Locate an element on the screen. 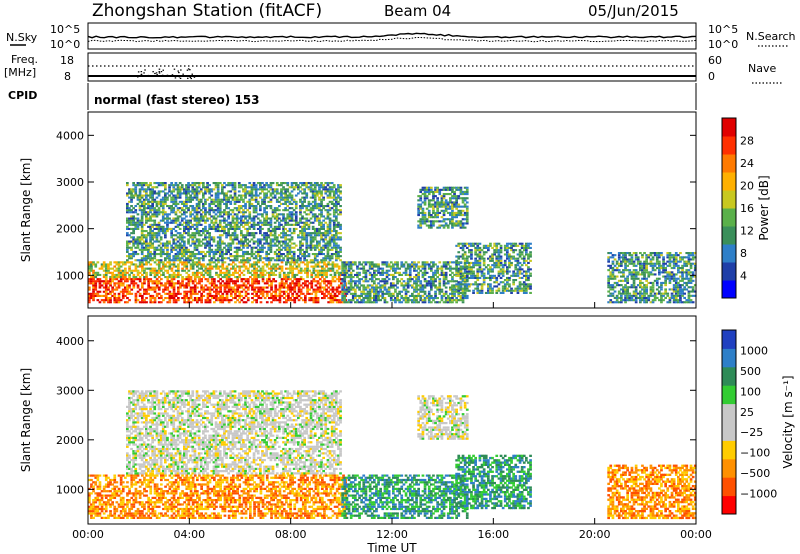  cpid-text: normal (fast stereo) 153 is located at coordinates (177, 100).